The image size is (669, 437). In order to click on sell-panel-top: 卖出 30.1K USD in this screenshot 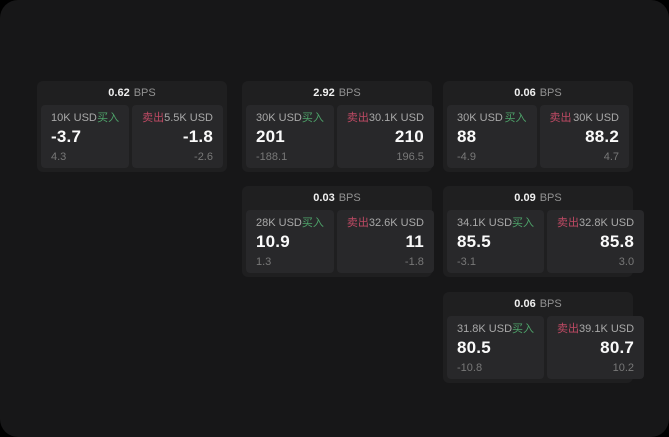, I will do `click(385, 118)`.